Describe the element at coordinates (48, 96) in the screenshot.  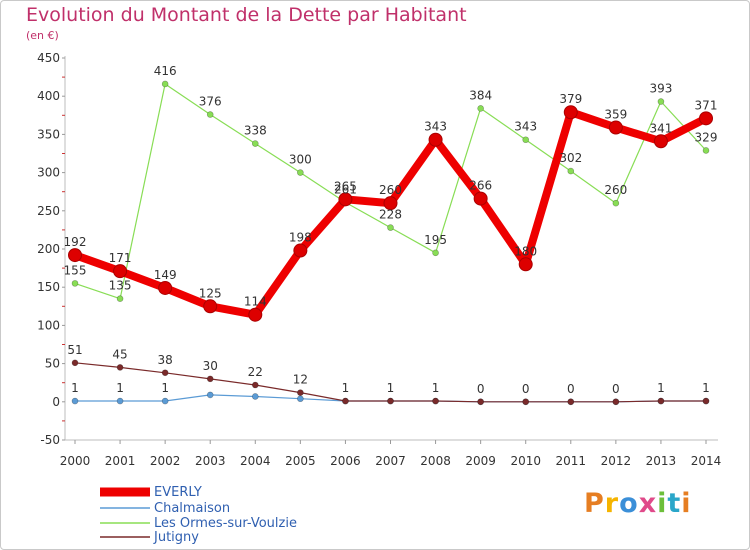
I see `y-tick-label: 400` at that location.